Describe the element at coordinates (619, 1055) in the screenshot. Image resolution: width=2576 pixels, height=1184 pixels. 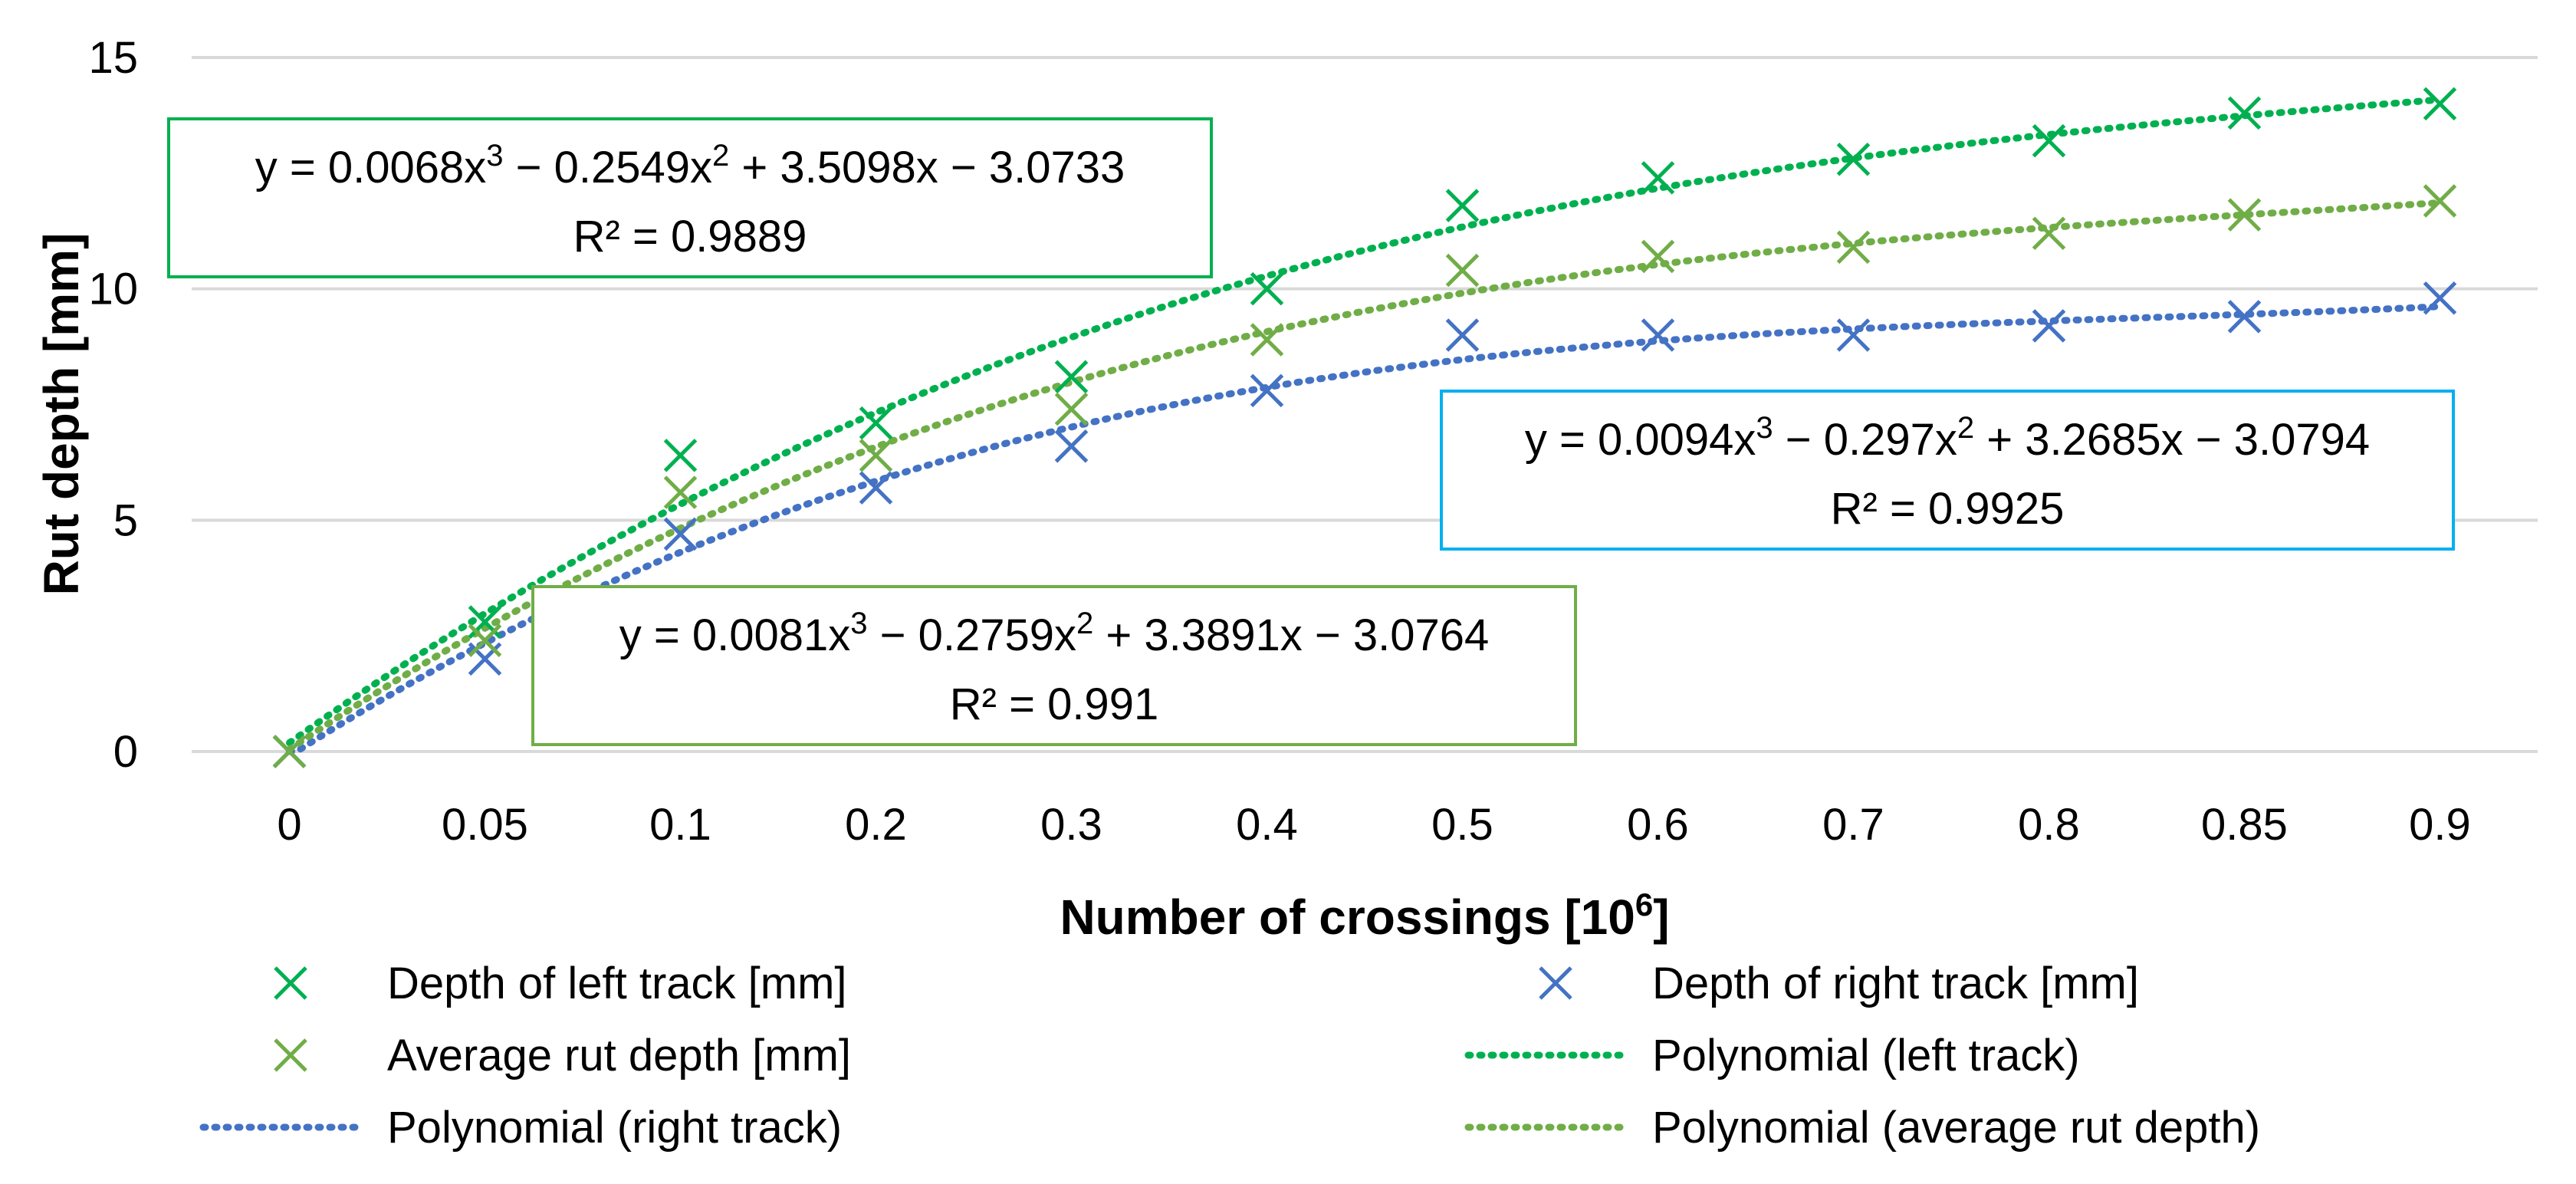
I see `legend-label: Average rut depth [mm]` at that location.